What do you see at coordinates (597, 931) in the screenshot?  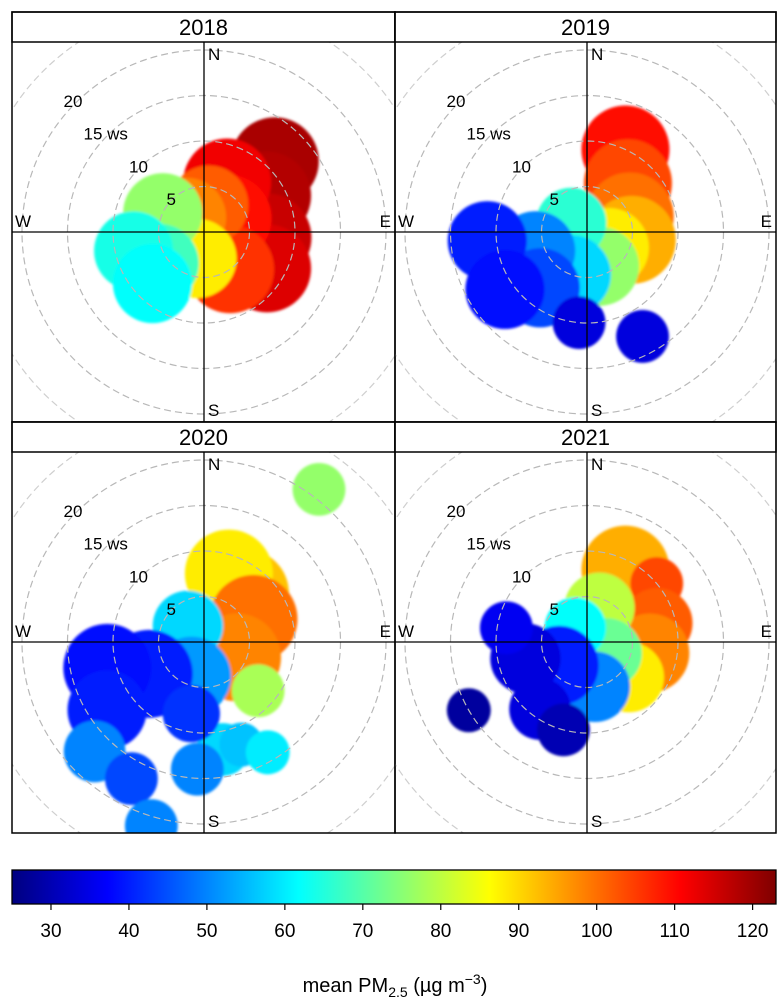 I see `colorbar-tick-label: 100` at bounding box center [597, 931].